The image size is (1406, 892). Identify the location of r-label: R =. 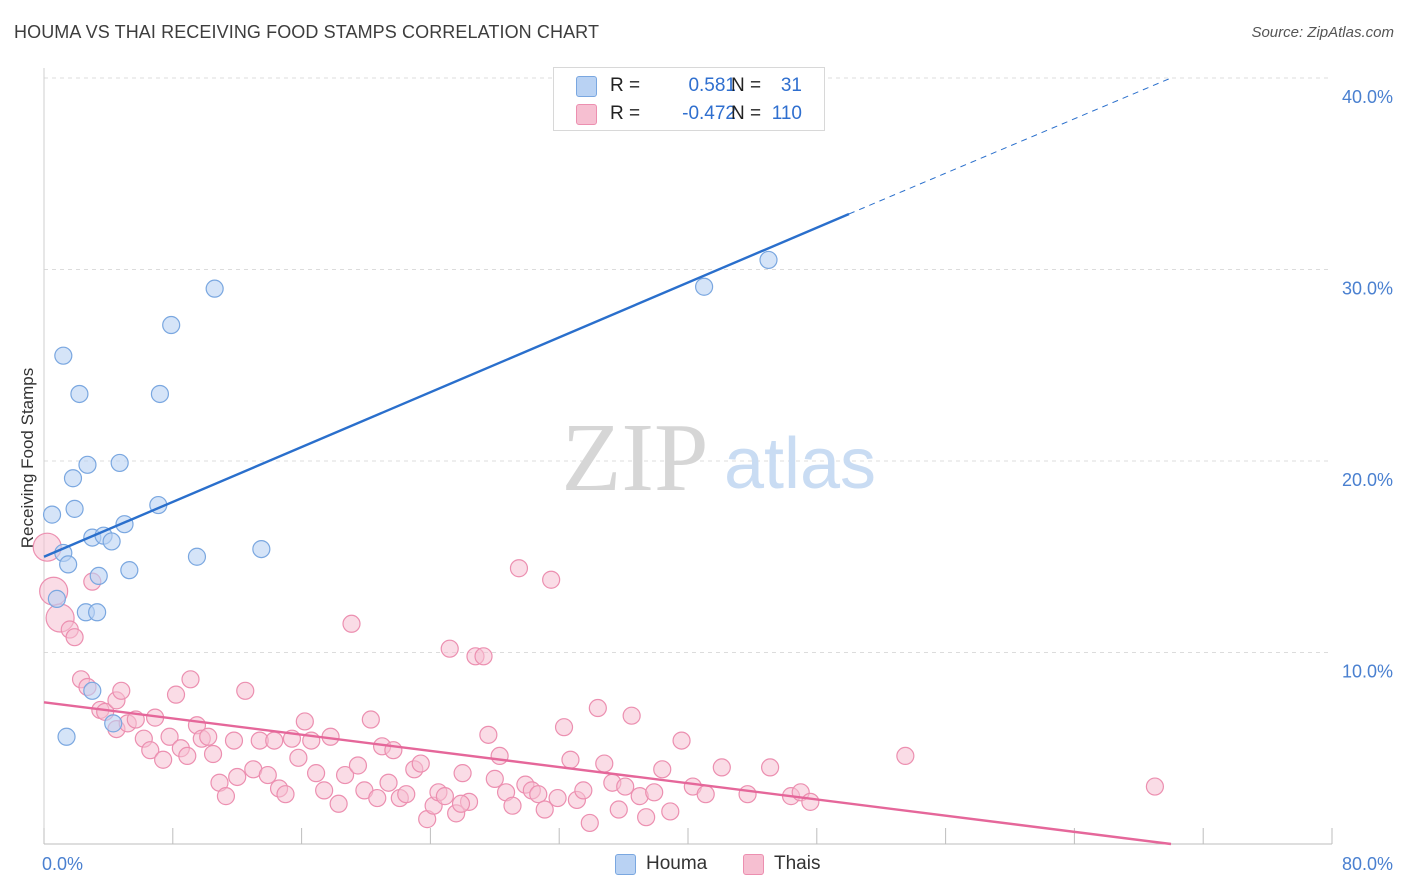
(625, 113).